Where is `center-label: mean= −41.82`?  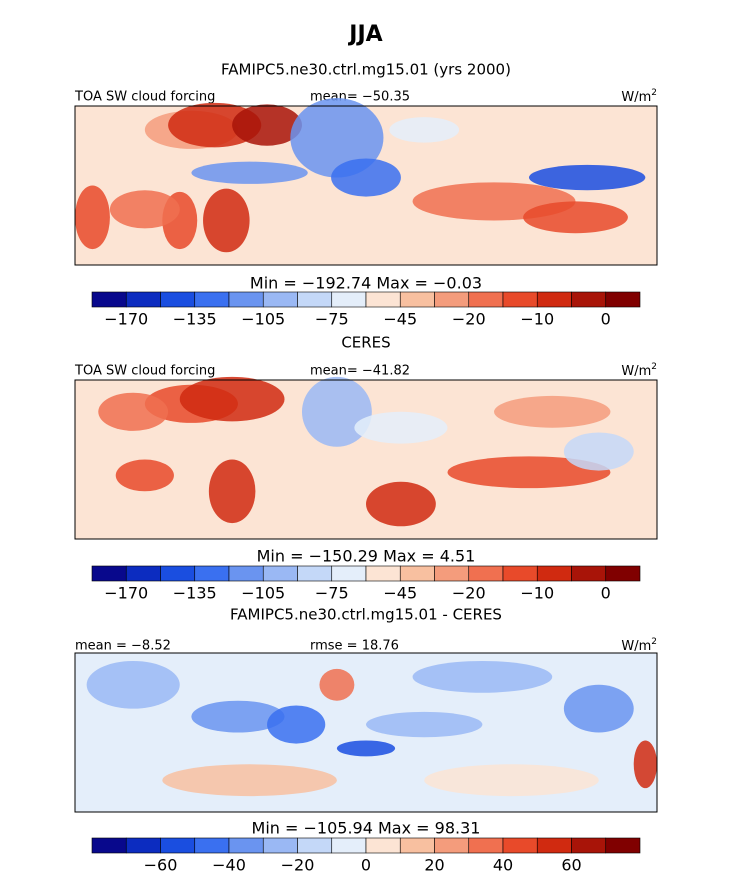
center-label: mean= −41.82 is located at coordinates (360, 371).